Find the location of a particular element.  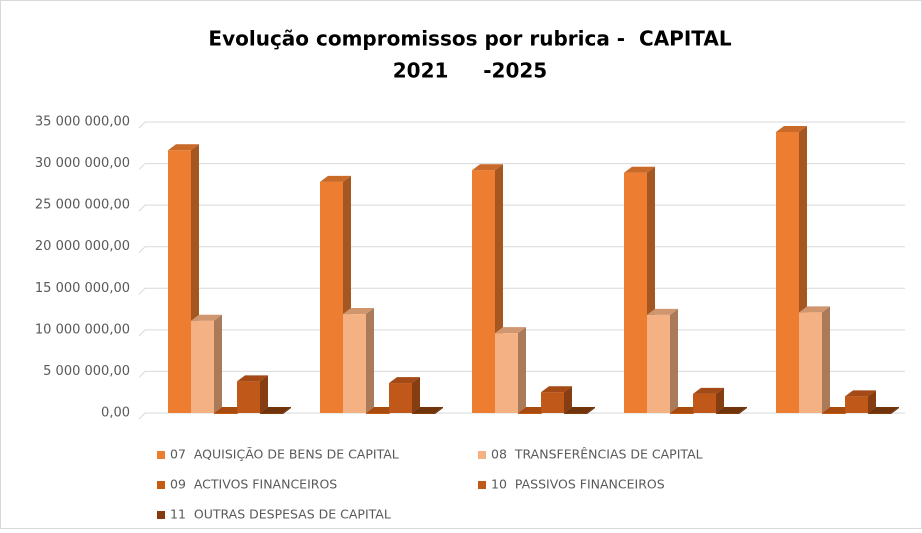

y-tick-label: 10 000 000,00 is located at coordinates (82, 329).